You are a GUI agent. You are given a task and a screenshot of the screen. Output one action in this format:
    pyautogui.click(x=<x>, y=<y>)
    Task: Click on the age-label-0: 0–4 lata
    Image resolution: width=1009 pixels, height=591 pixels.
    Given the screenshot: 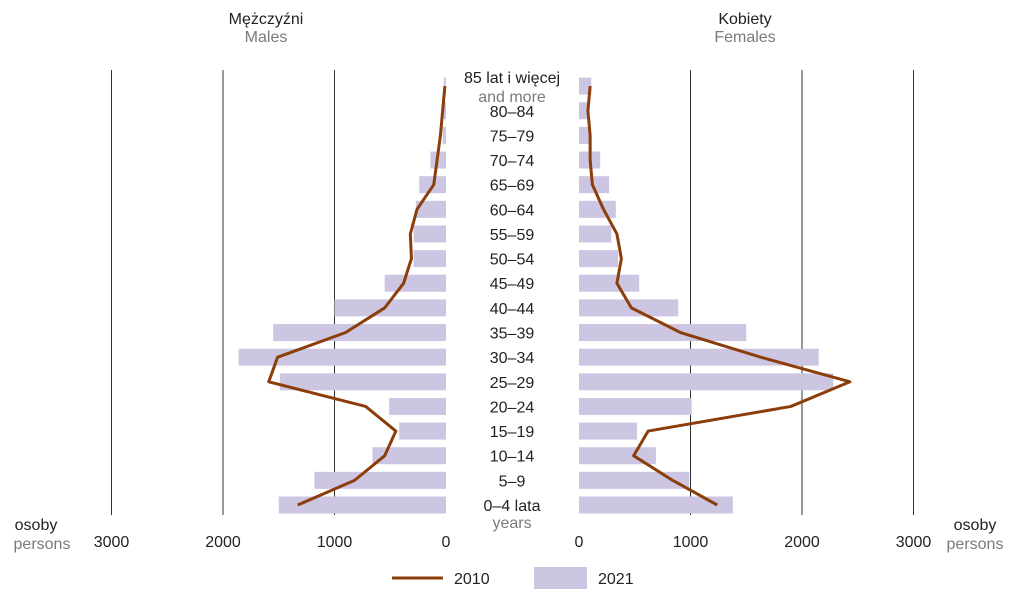 What is the action you would take?
    pyautogui.click(x=512, y=506)
    